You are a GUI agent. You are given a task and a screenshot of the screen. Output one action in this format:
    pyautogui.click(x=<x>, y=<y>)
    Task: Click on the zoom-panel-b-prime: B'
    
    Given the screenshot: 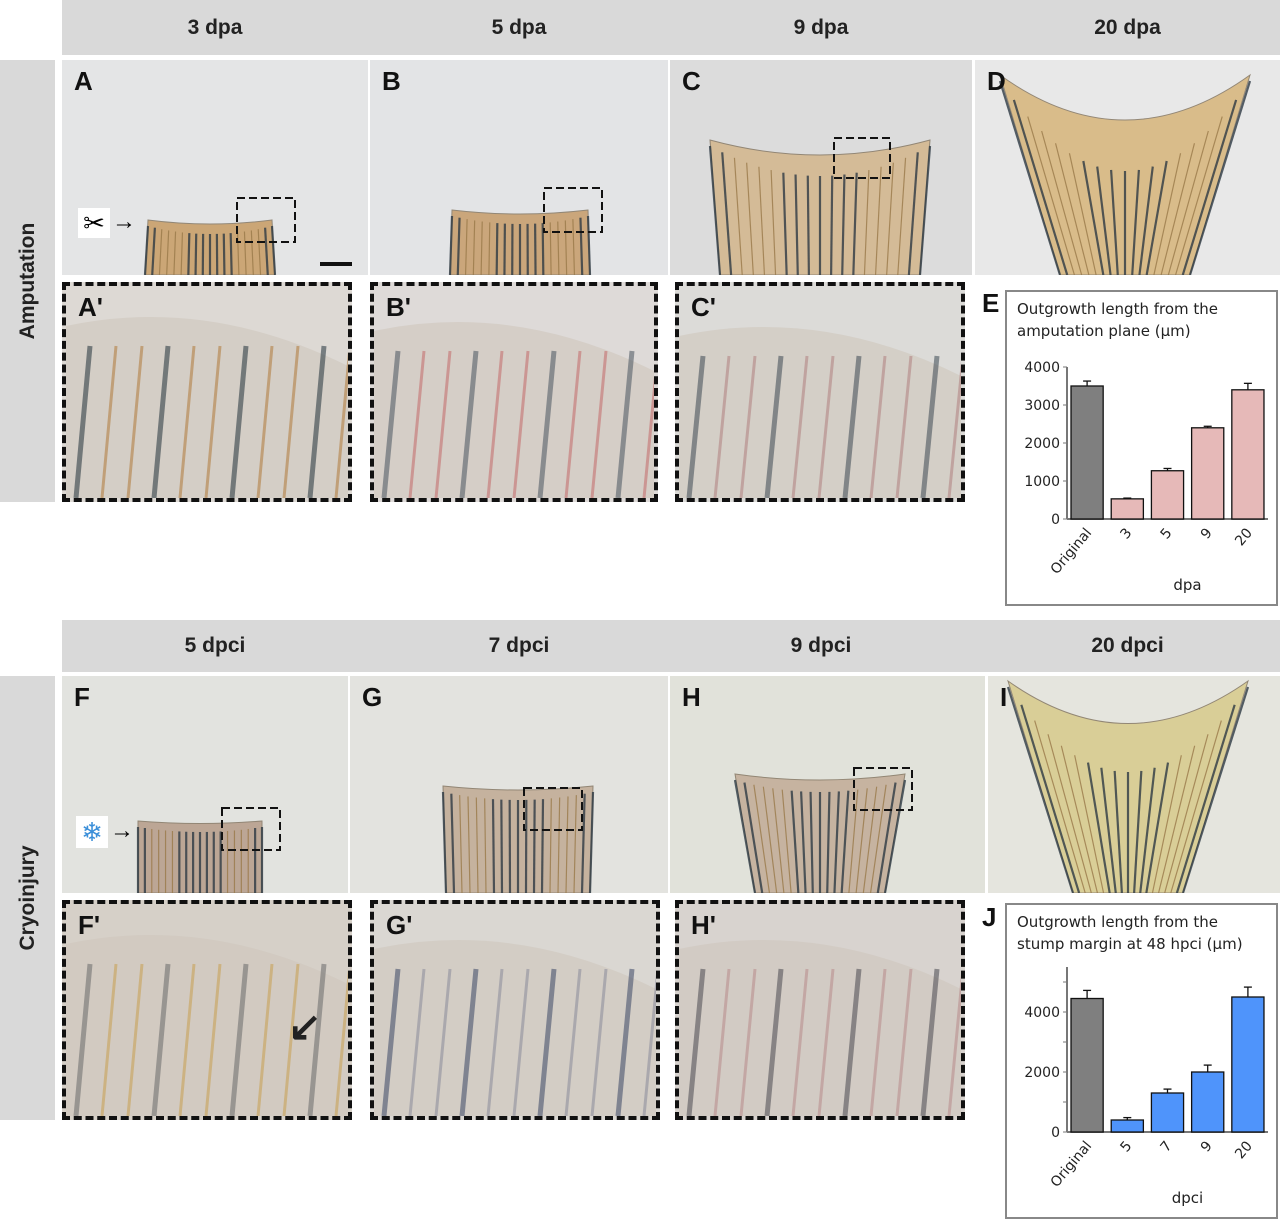 What is the action you would take?
    pyautogui.click(x=514, y=392)
    